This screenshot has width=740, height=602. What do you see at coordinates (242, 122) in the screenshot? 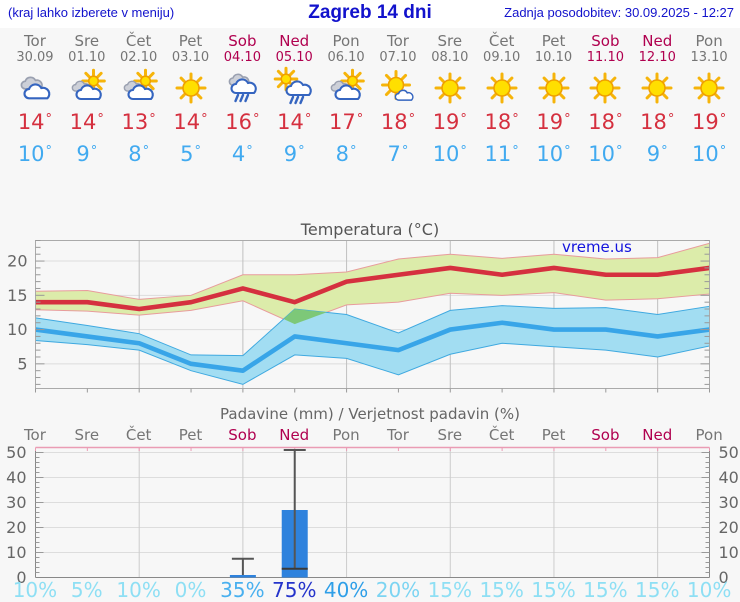
I see `max-temp-value: 16°` at bounding box center [242, 122].